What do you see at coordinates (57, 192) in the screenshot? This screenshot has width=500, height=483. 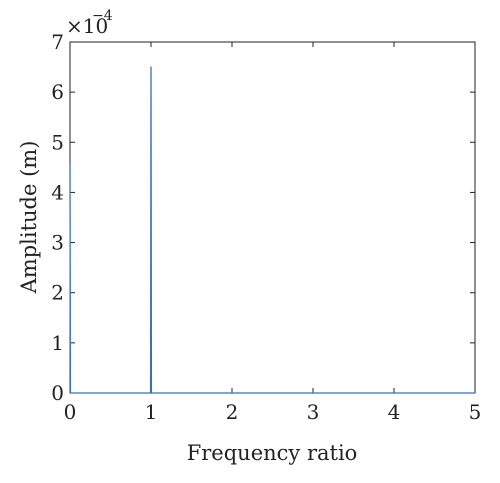 I see `y-tick-label: 4` at bounding box center [57, 192].